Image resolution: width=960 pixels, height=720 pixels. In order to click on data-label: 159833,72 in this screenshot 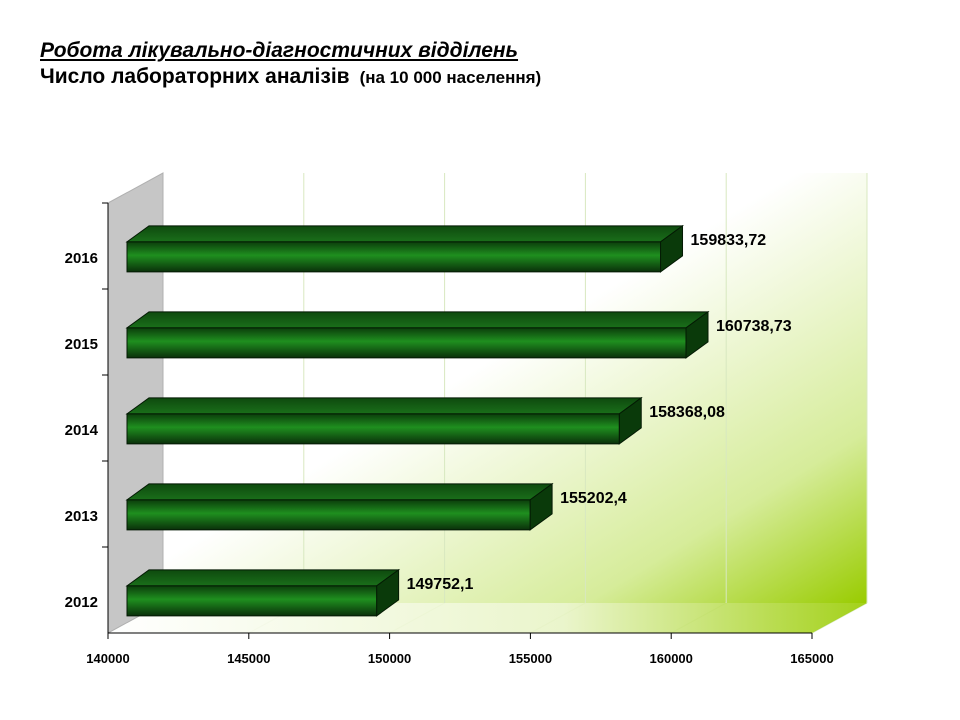, I will do `click(729, 240)`.